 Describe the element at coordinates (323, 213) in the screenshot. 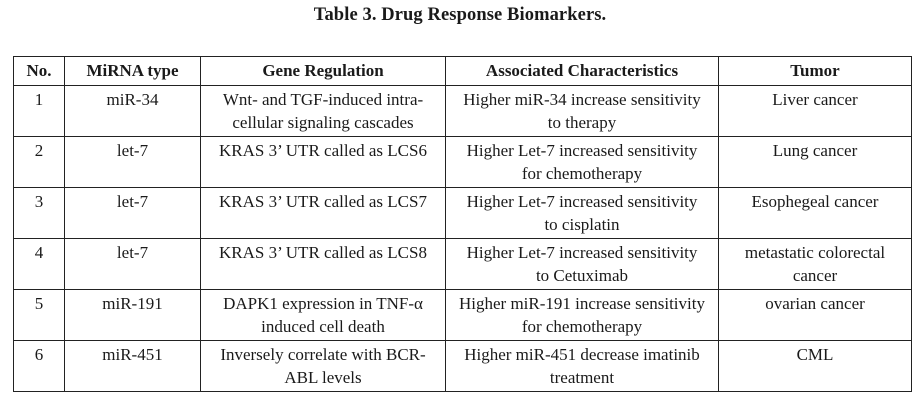

I see `cell-gene-regulation: KRAS 3’ UTR called as LCS7` at that location.